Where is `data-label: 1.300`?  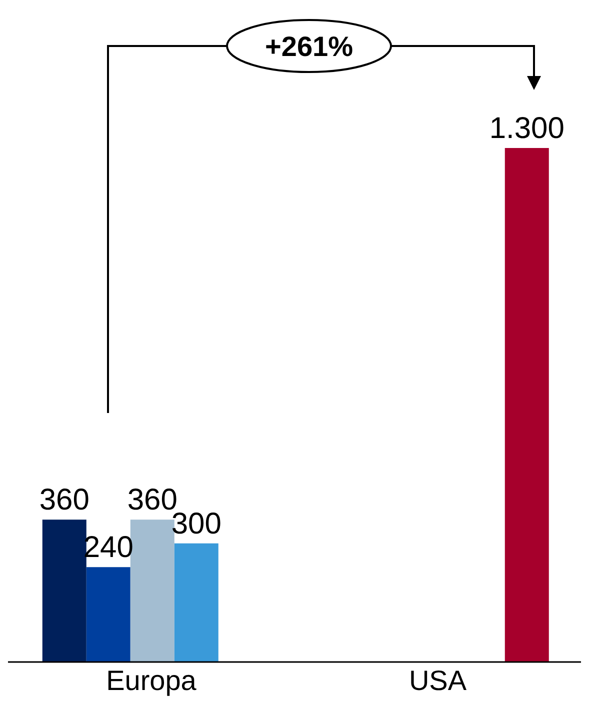 data-label: 1.300 is located at coordinates (526, 128).